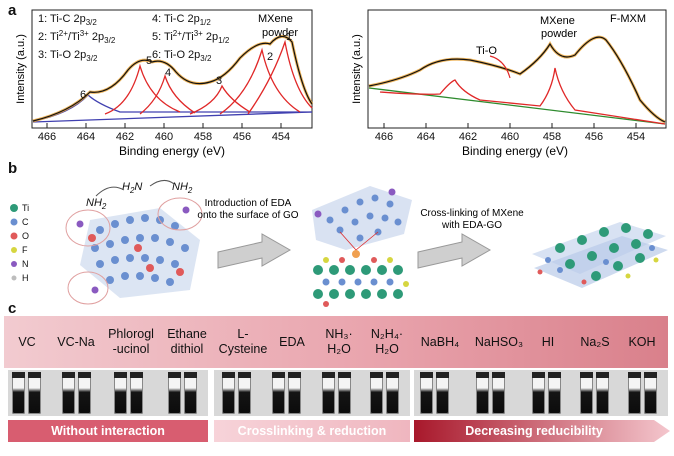  Describe the element at coordinates (13, 168) in the screenshot. I see `panel-letter-b: b` at that location.